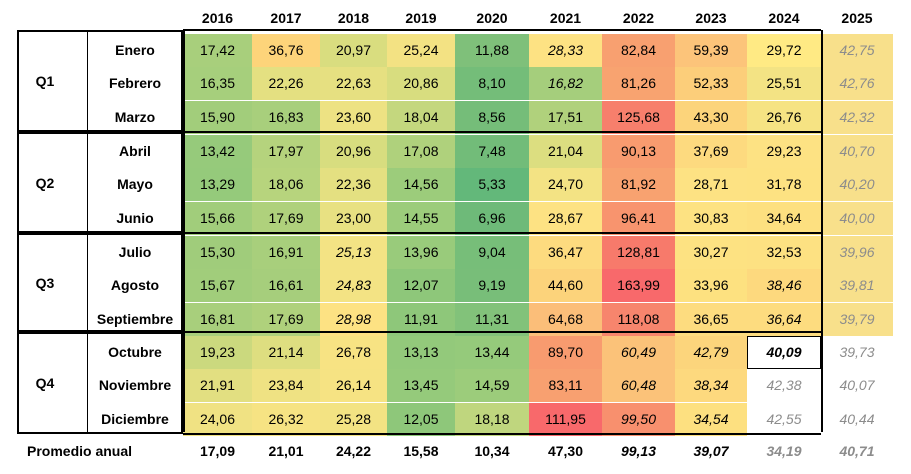  I want to click on data-cell: 15,66, so click(217, 218).